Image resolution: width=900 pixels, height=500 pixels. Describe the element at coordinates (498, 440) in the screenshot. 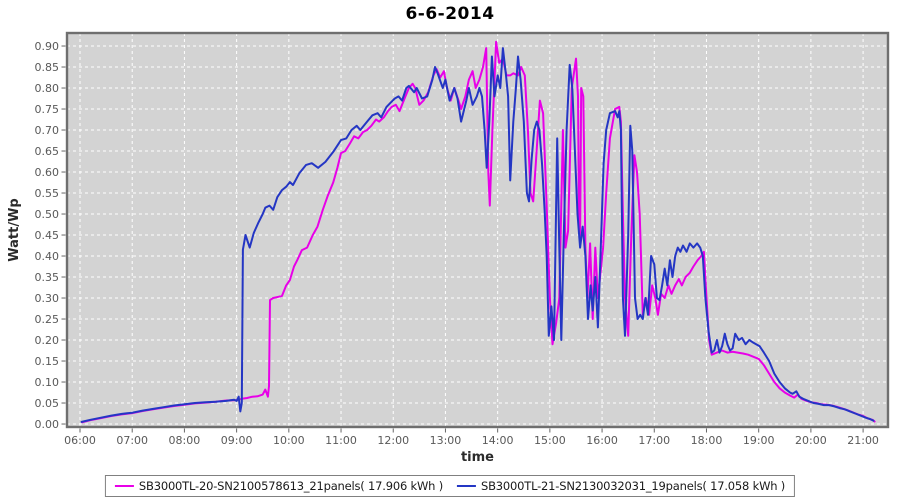

I see `x-tick-label: 14:00` at that location.